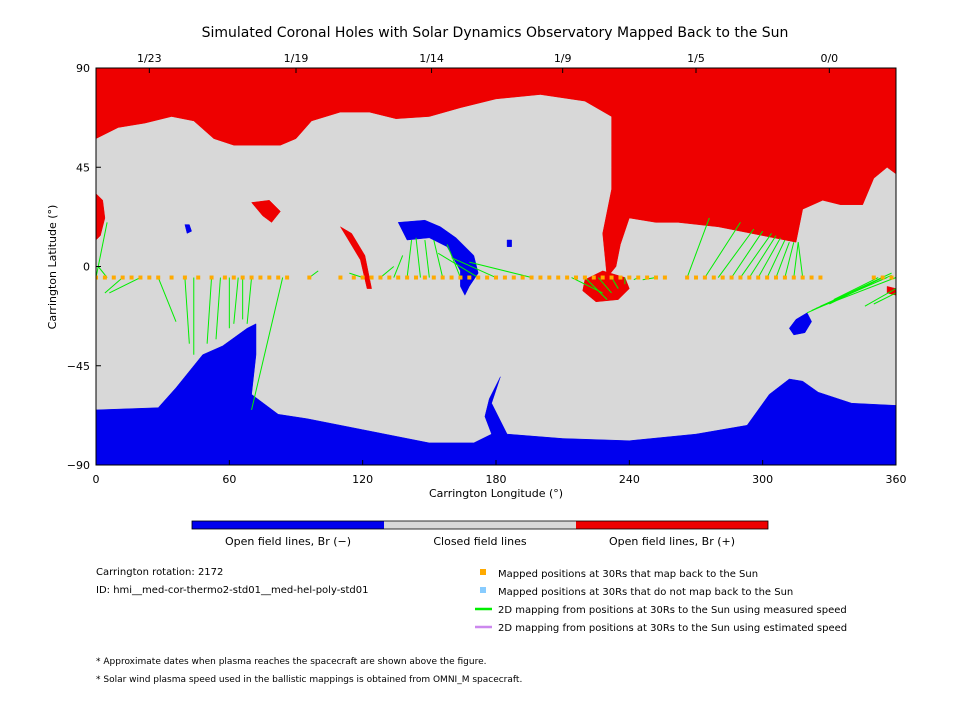 This screenshot has width=960, height=720. Describe the element at coordinates (438, 257) in the screenshot. I see `negative-equatorial-hole` at that location.